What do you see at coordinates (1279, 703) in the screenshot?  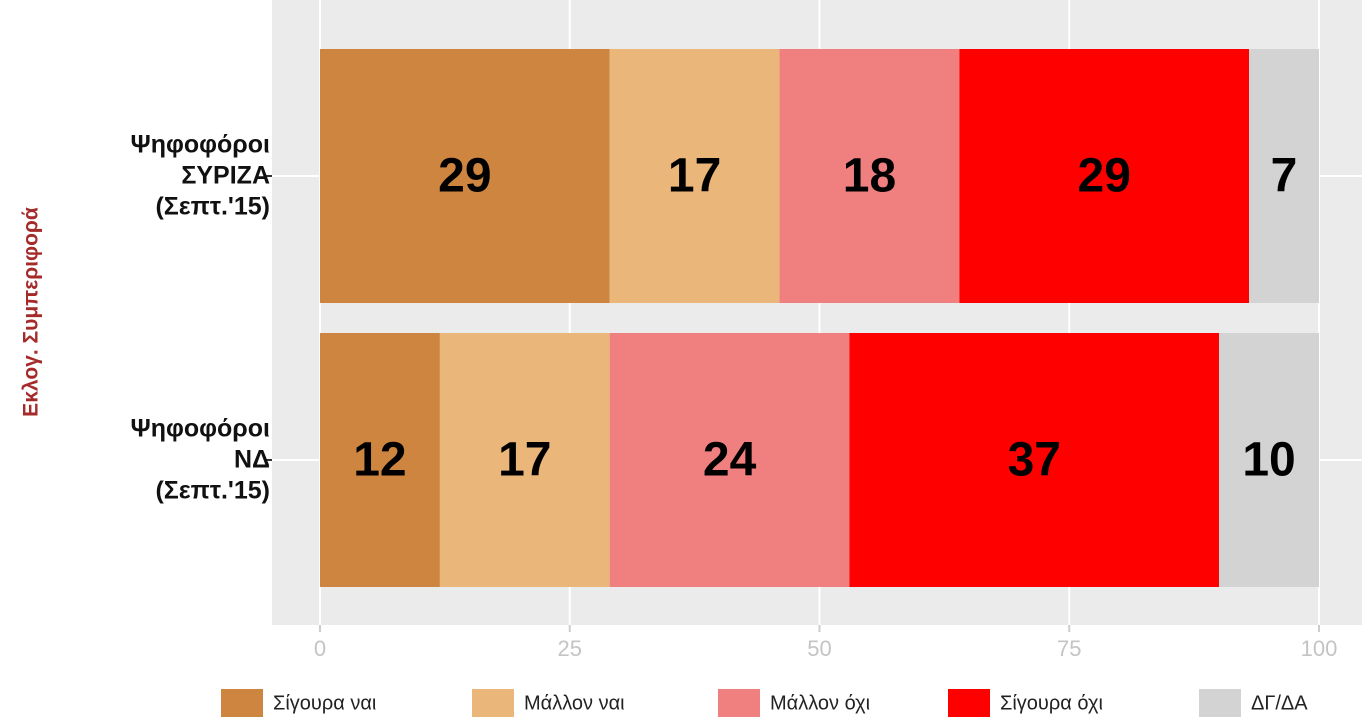 I see `legend-label: ΔΓ/ΔΑ` at bounding box center [1279, 703].